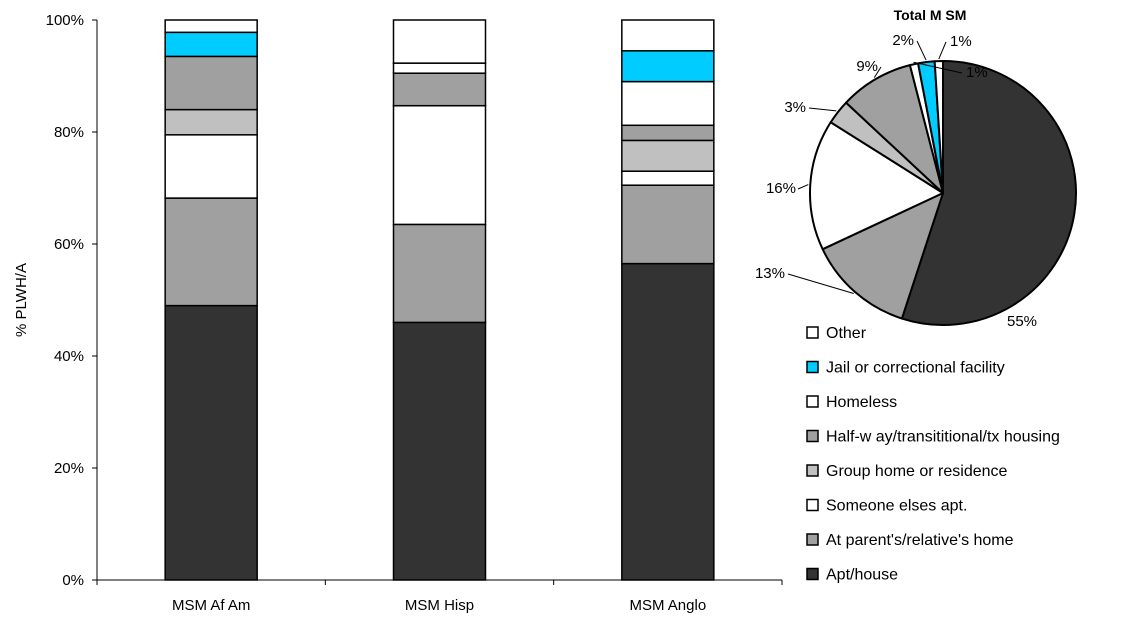 Image resolution: width=1132 pixels, height=628 pixels. I want to click on legend-label: Jail or correctional facility, so click(915, 368).